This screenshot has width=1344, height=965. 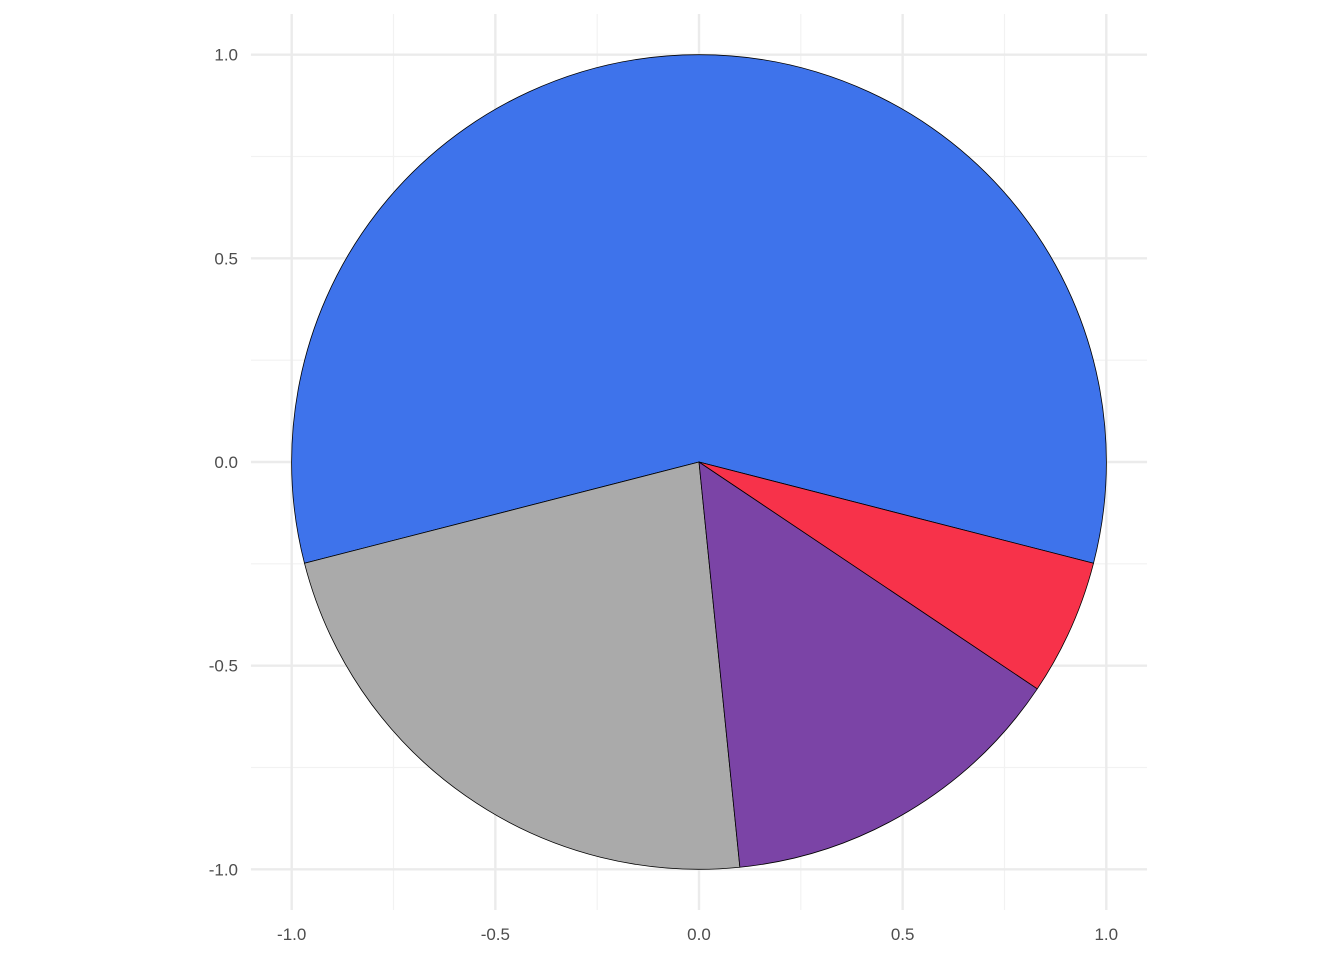 I want to click on y-tick-label: 0.5, so click(x=226, y=258).